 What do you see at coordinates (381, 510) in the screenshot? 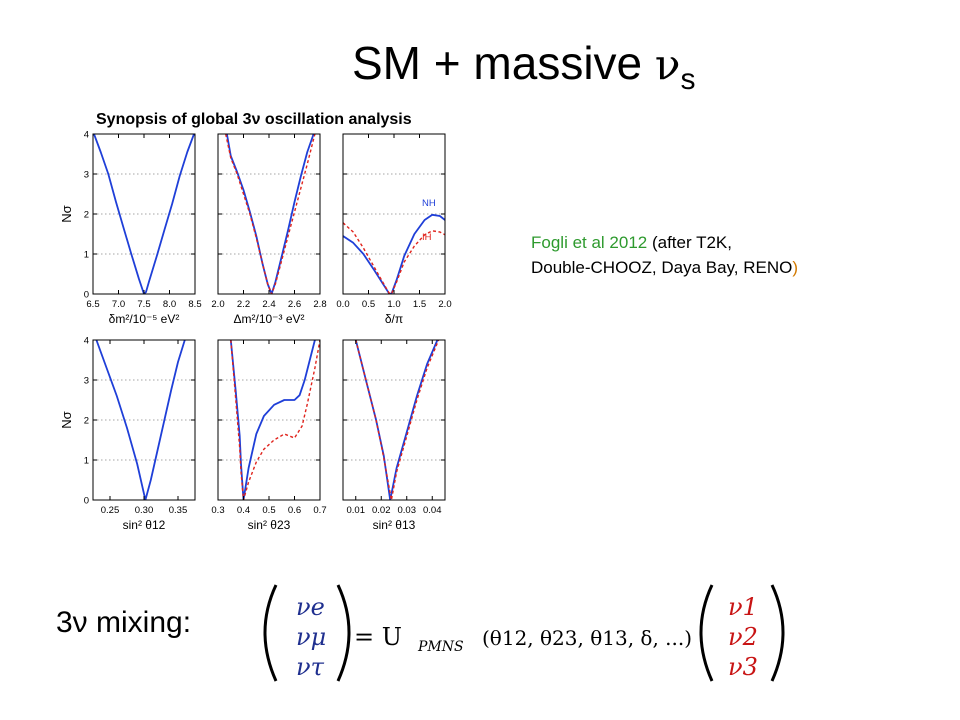
I see `x-tick-label: 0.02` at bounding box center [381, 510].